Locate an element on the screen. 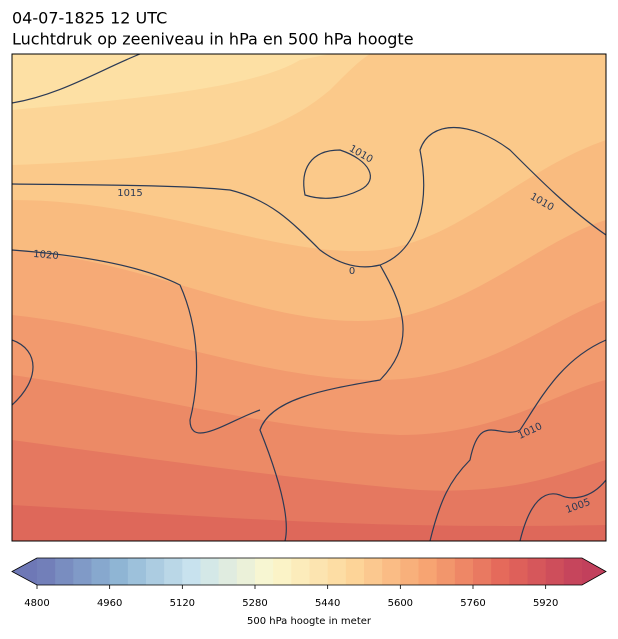  colorbar-tick-label: 5920 is located at coordinates (545, 603).